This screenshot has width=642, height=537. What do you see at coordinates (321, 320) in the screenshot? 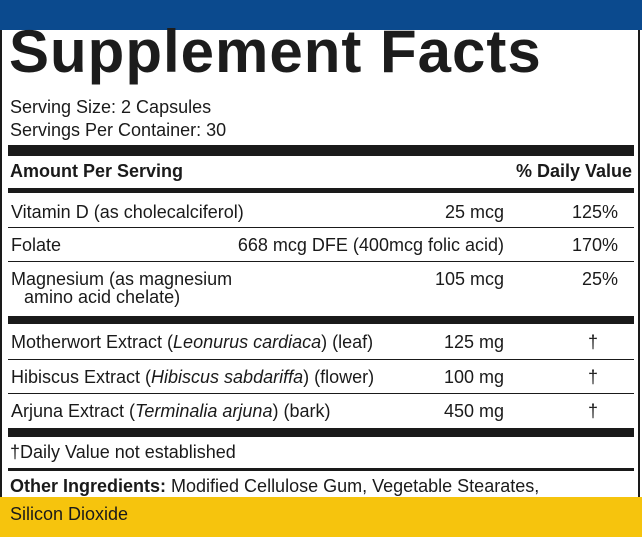
I see `thick-divider-middle` at bounding box center [321, 320].